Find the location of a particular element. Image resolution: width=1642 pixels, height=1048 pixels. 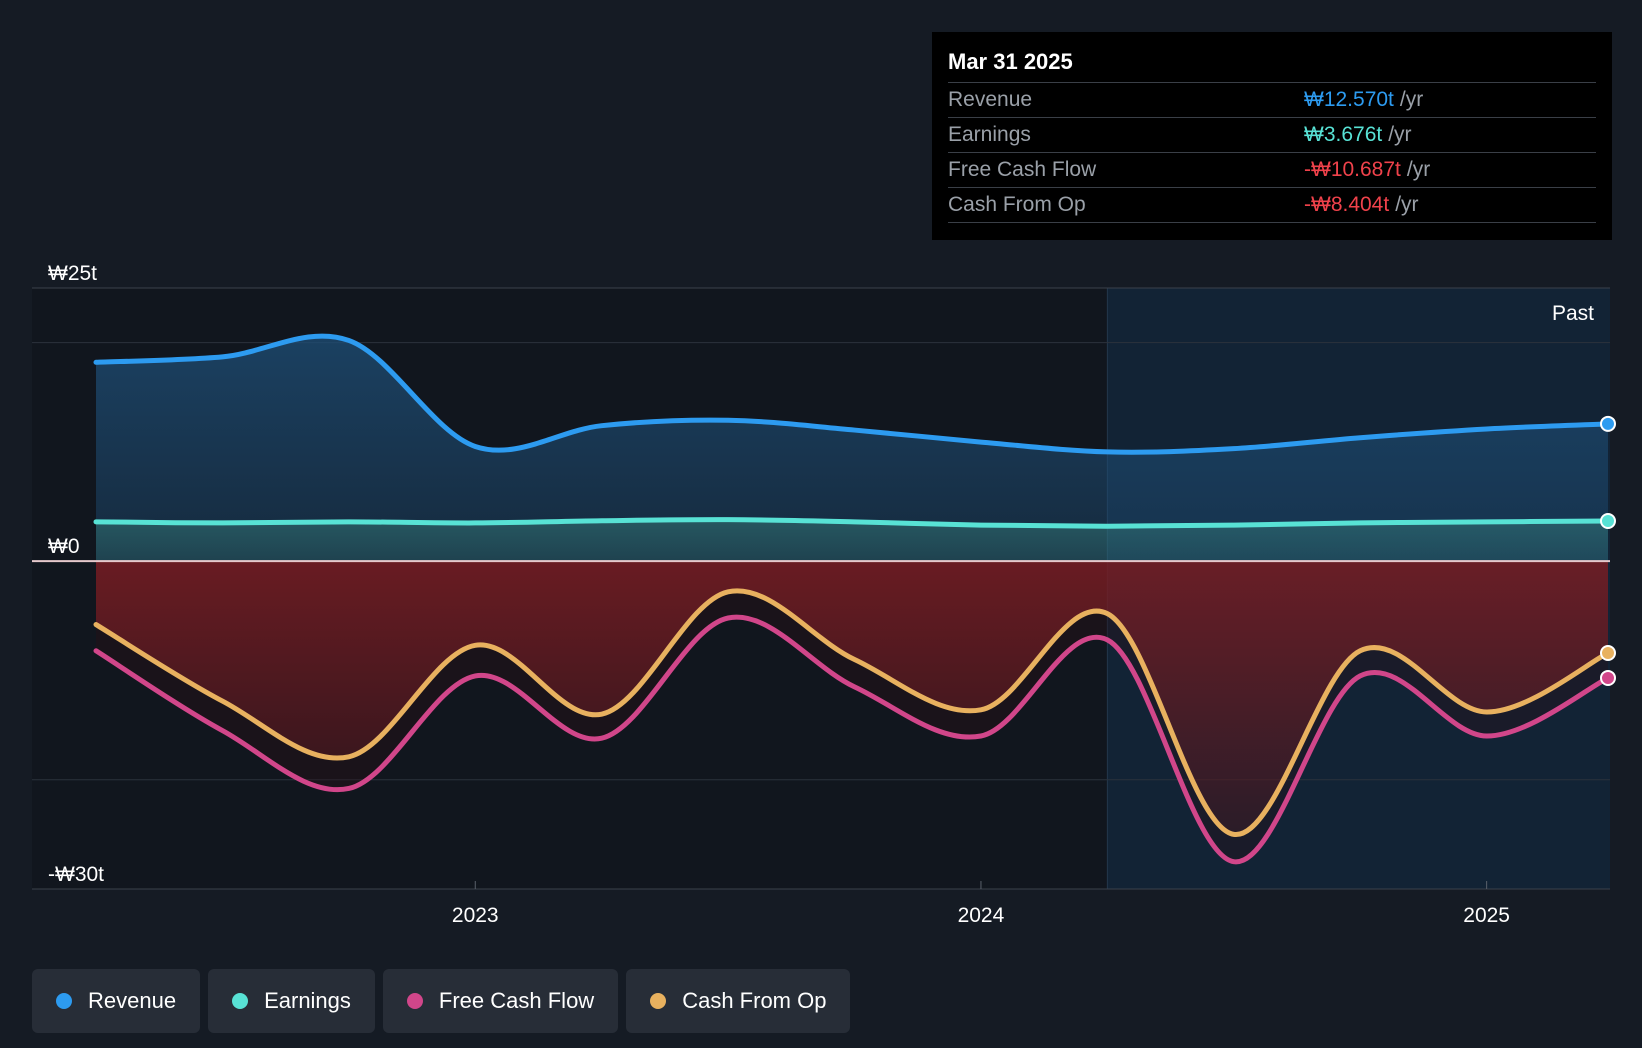

tooltip-value: ₩12.570t is located at coordinates (1349, 99).